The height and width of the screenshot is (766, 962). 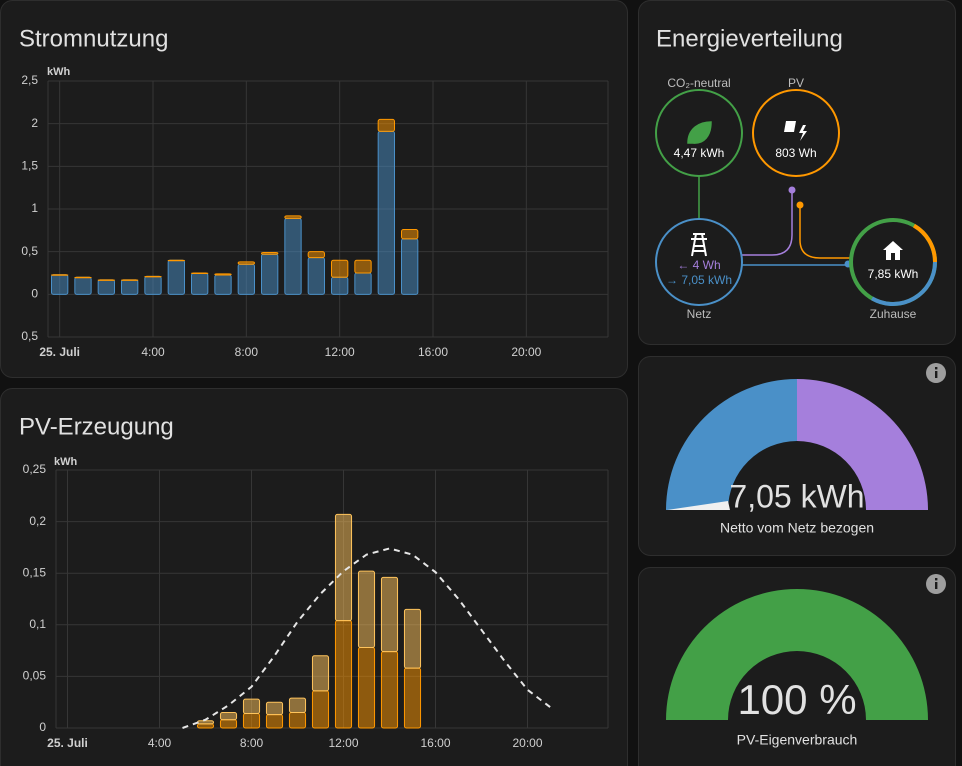 What do you see at coordinates (96, 426) in the screenshot?
I see `card-title: PV-Erzeugung` at bounding box center [96, 426].